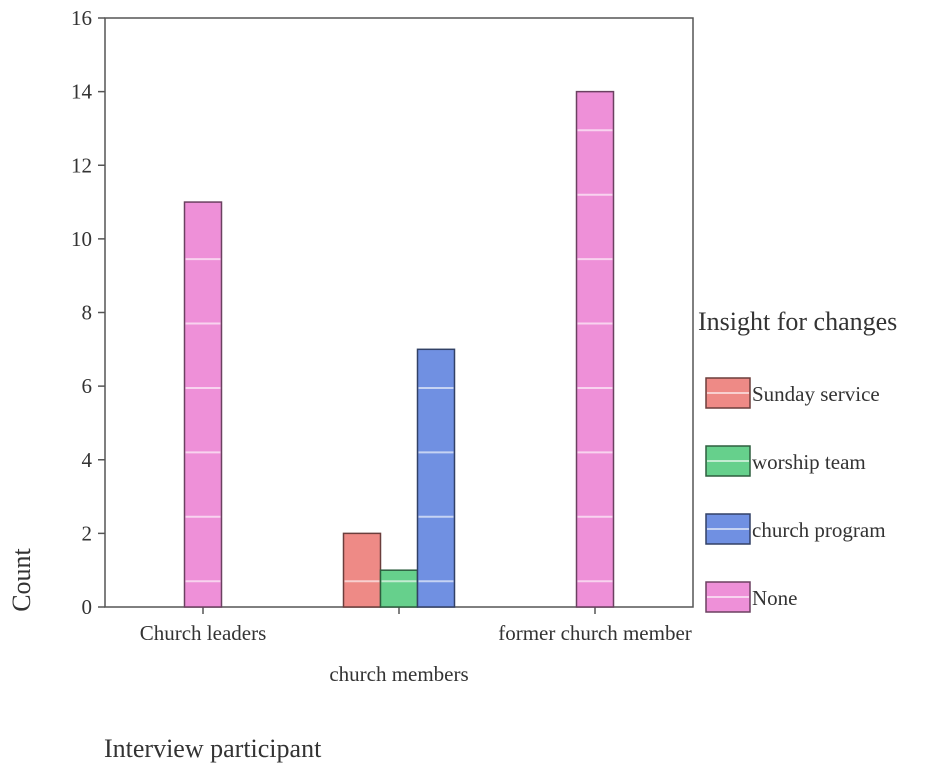 This screenshot has width=944, height=769. I want to click on x-tick-label: Church leaders, so click(203, 633).